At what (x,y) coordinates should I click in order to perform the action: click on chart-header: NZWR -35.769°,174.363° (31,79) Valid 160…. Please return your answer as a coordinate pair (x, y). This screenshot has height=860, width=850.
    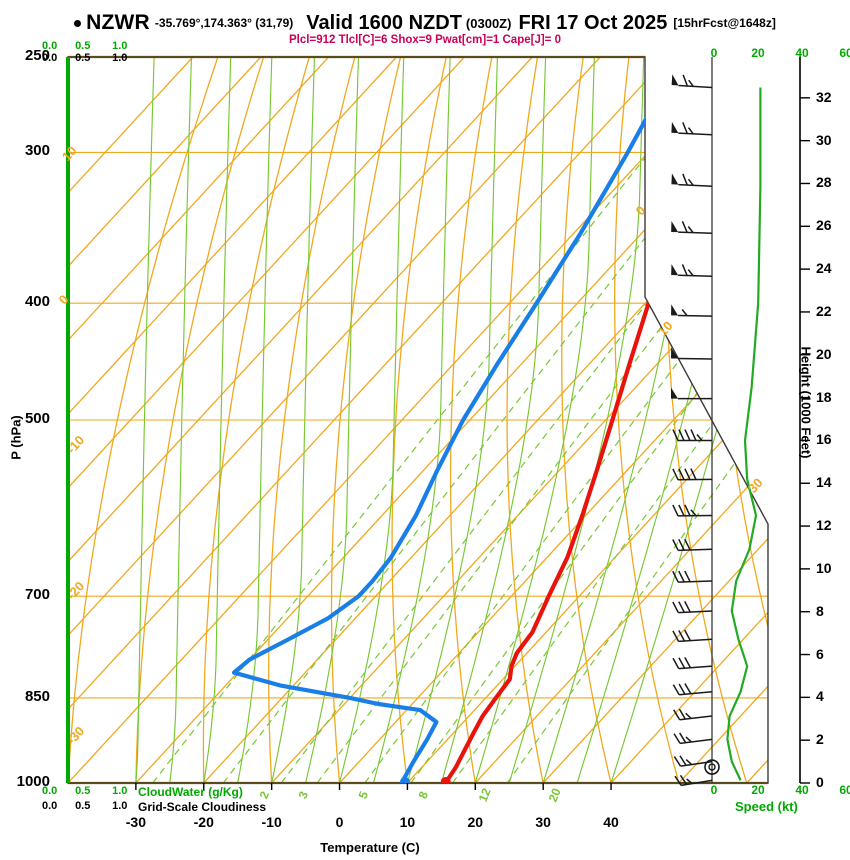
    Looking at the image, I should click on (425, 23).